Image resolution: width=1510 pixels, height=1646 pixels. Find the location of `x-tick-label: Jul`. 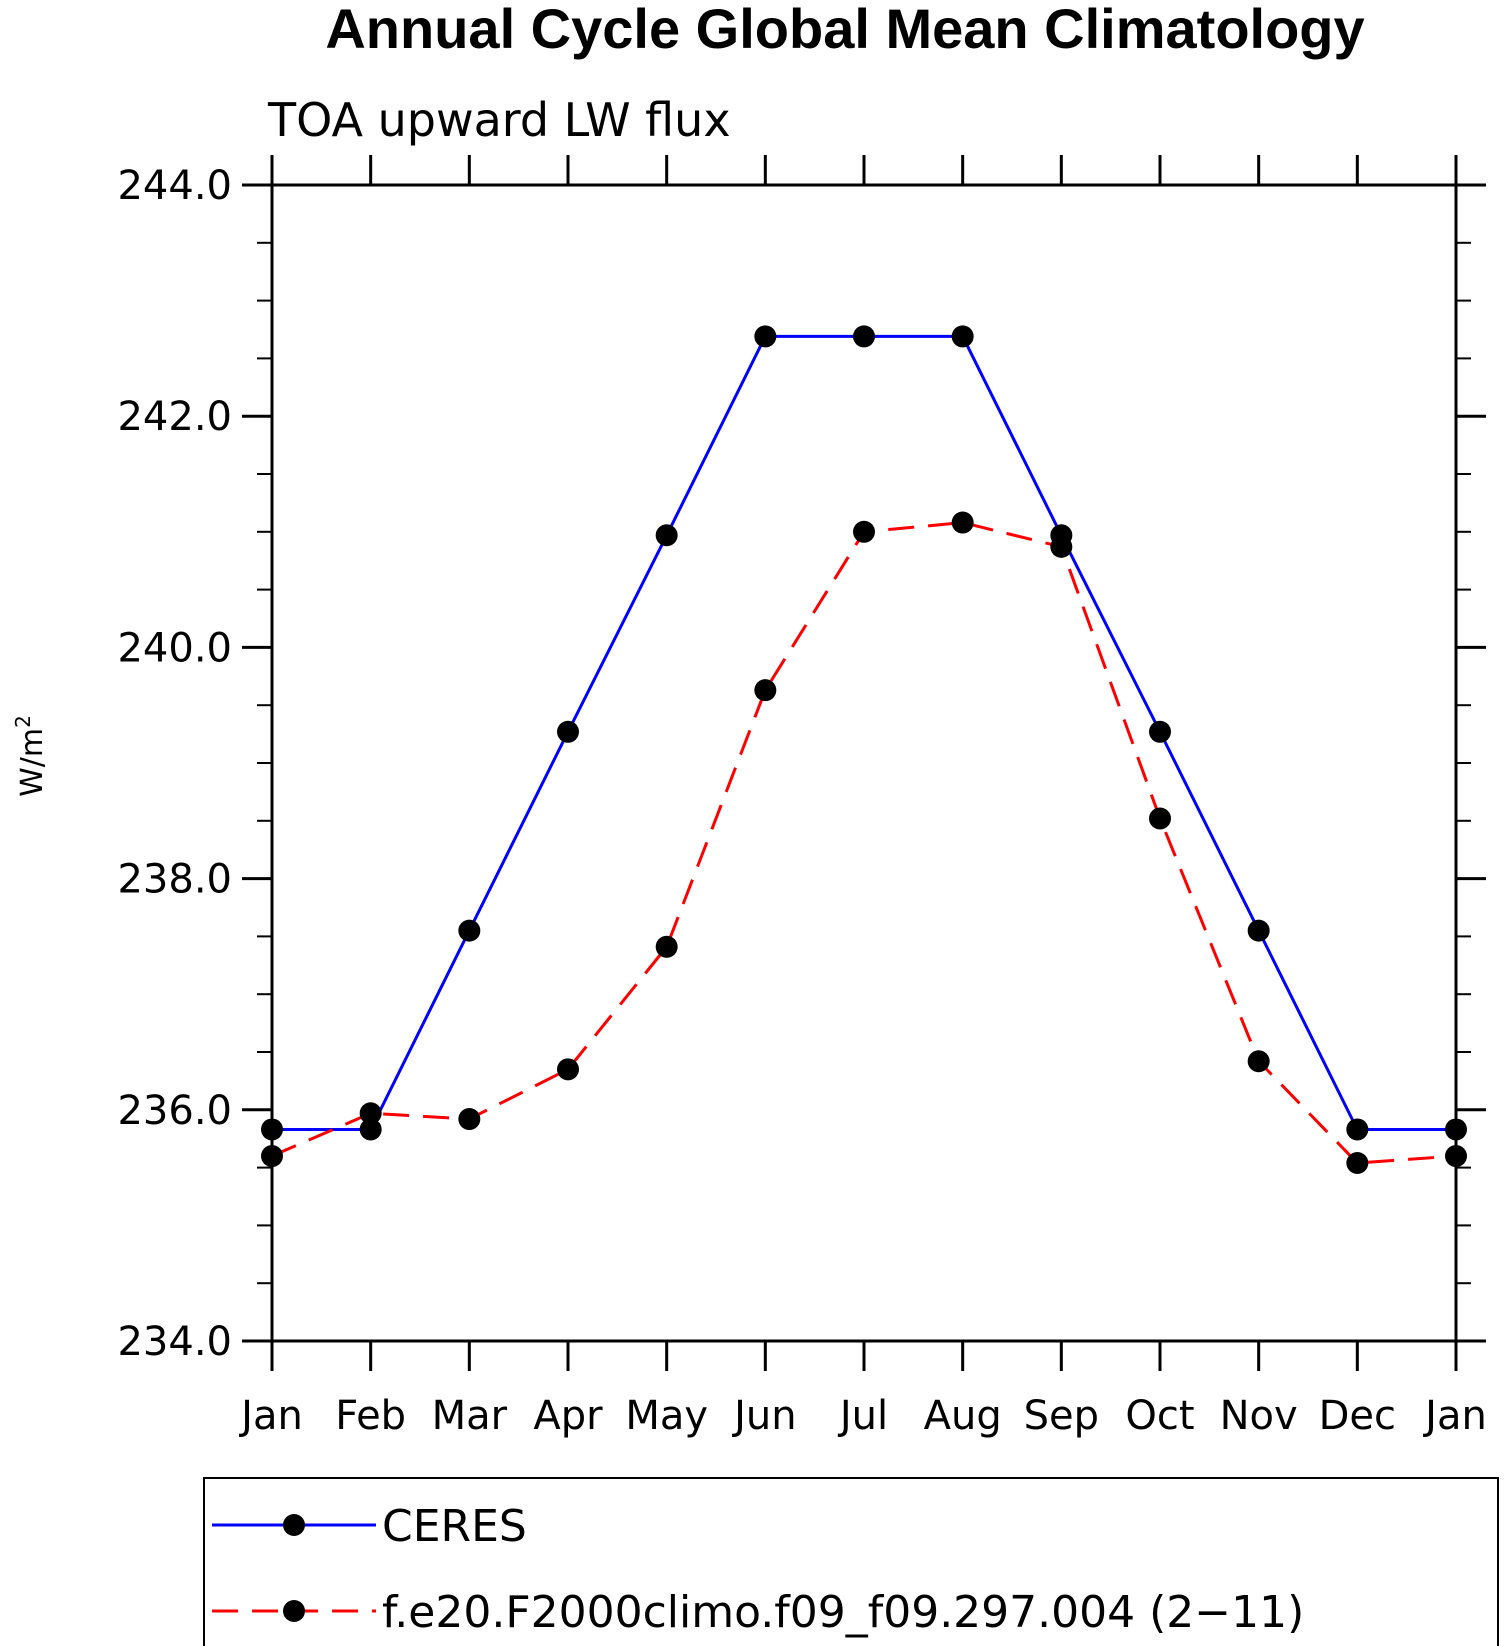

x-tick-label: Jul is located at coordinates (862, 1416).